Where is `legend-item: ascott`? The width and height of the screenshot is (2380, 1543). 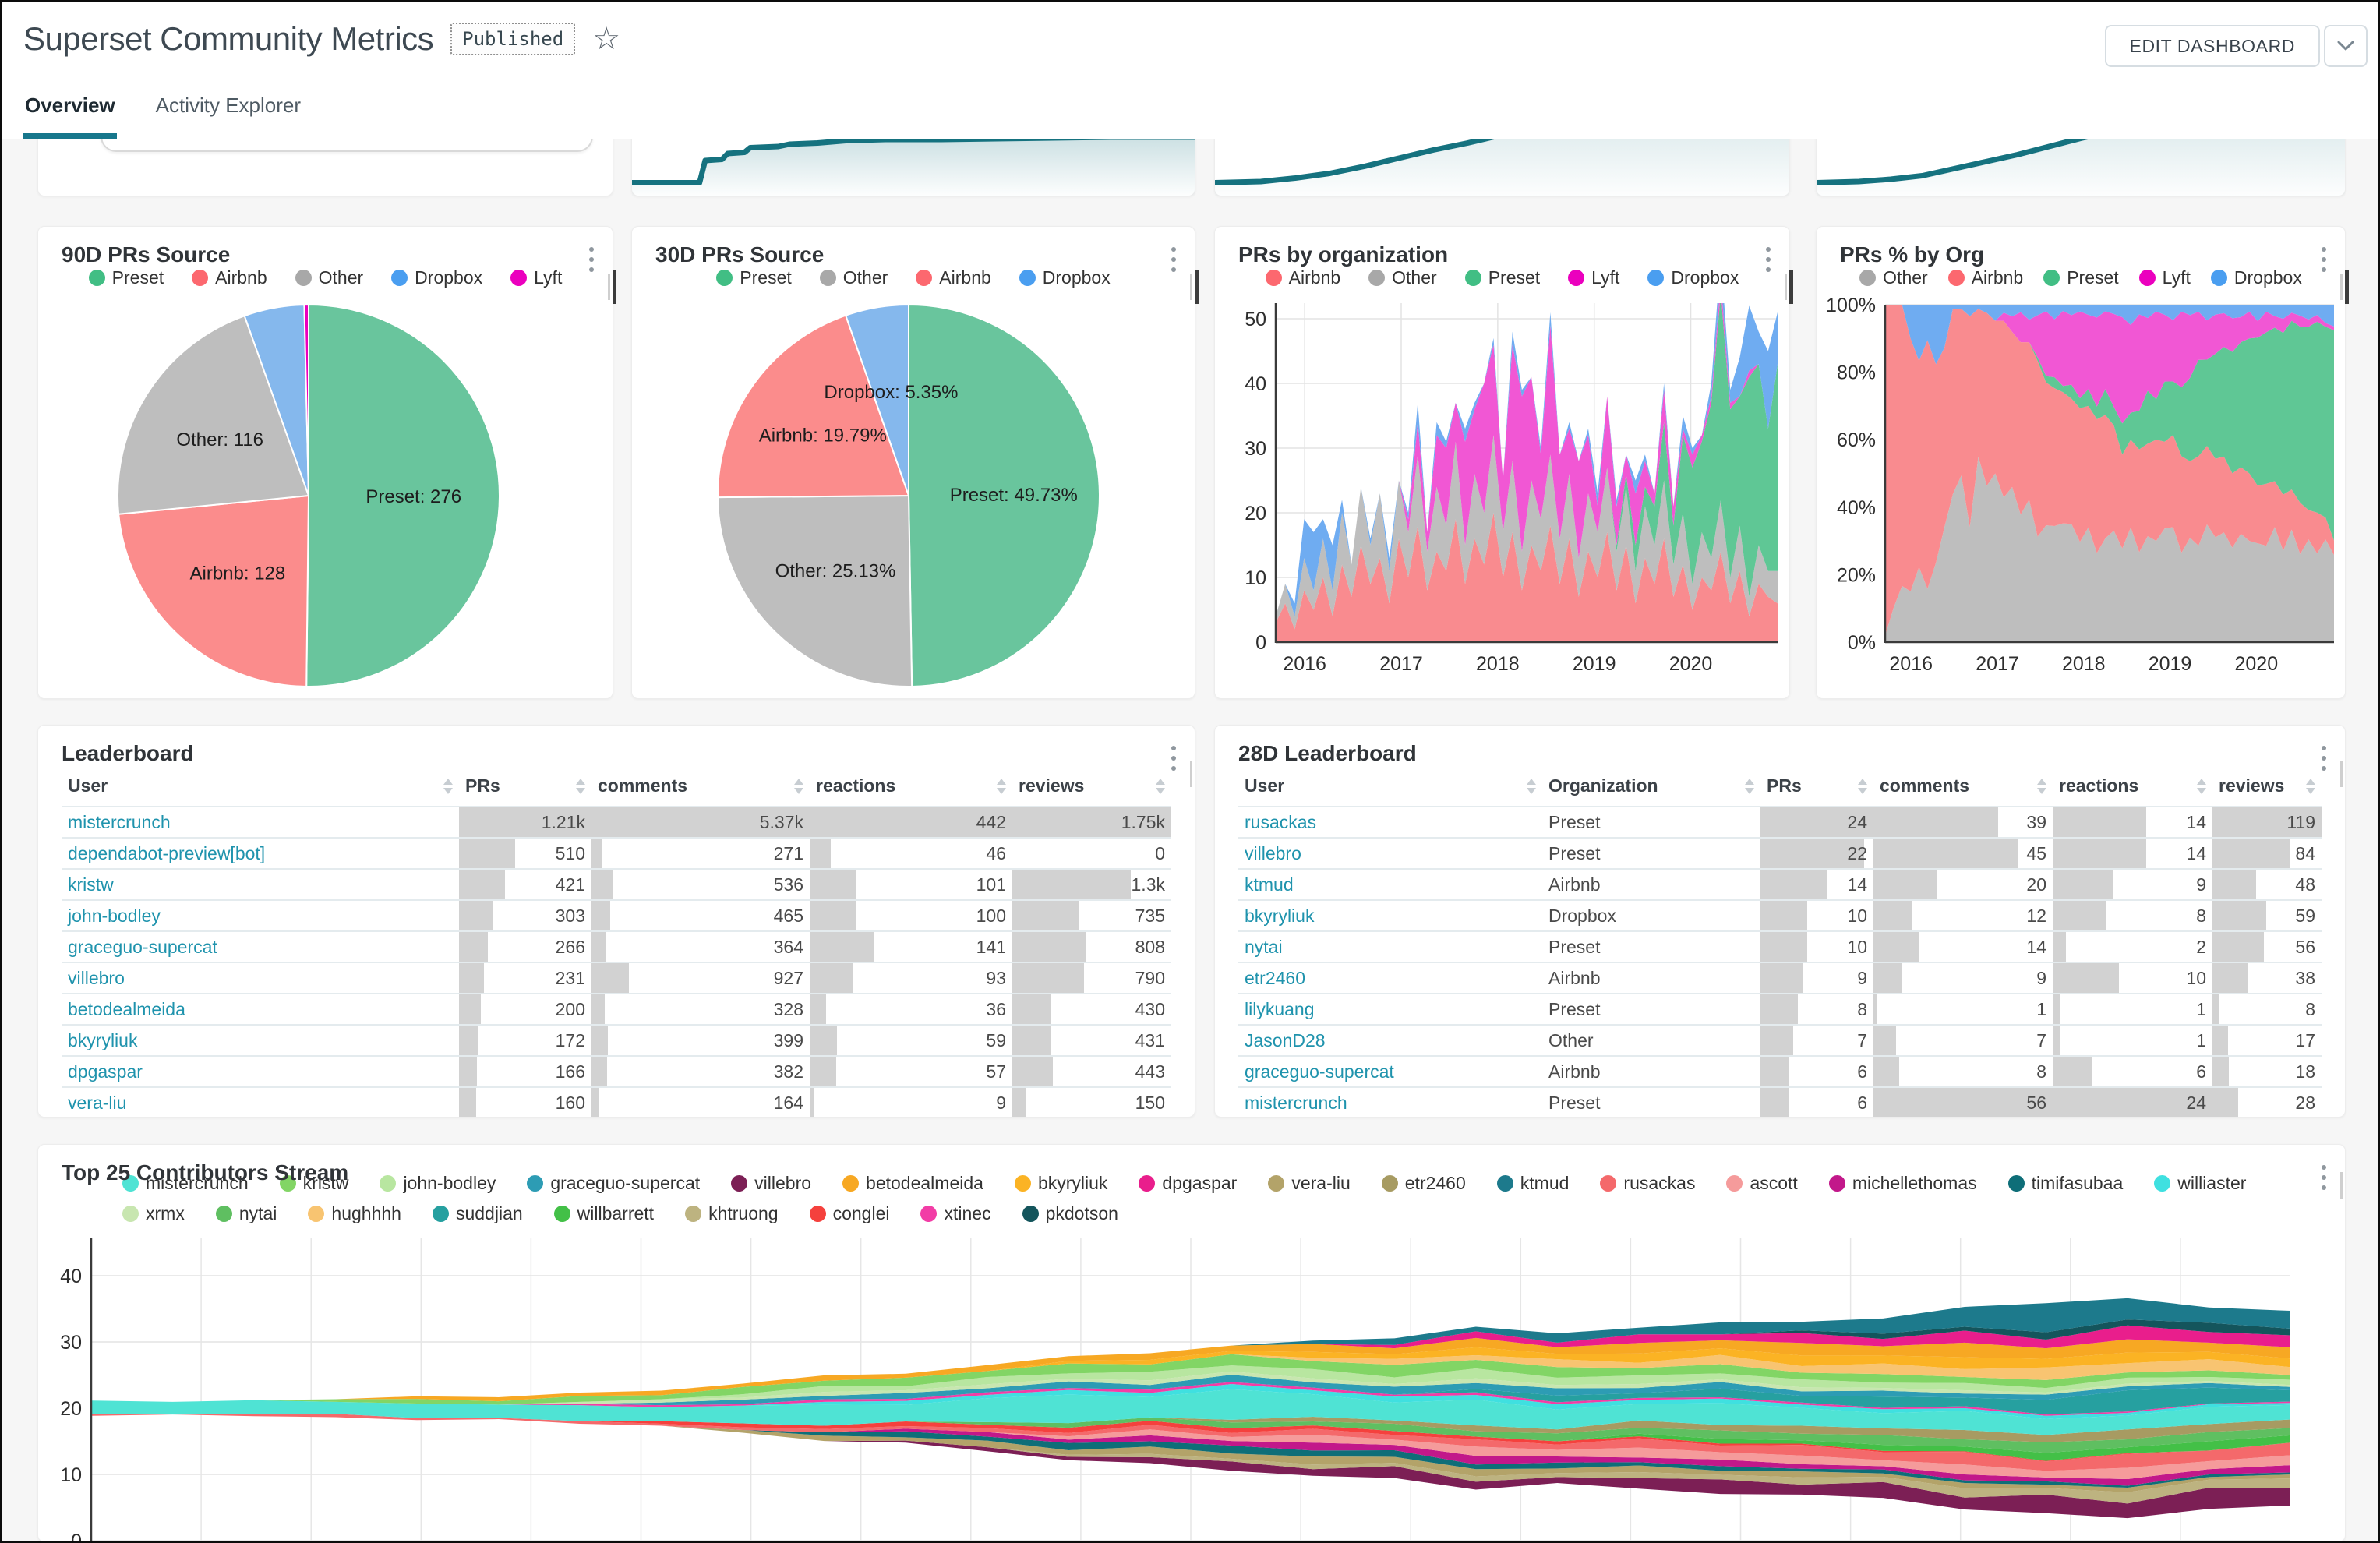 legend-item: ascott is located at coordinates (1762, 1183).